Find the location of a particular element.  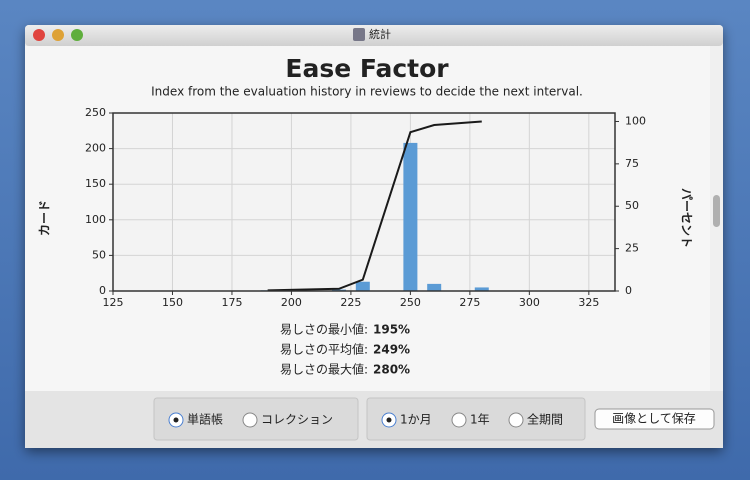

radio-label: 1か月 is located at coordinates (416, 420).